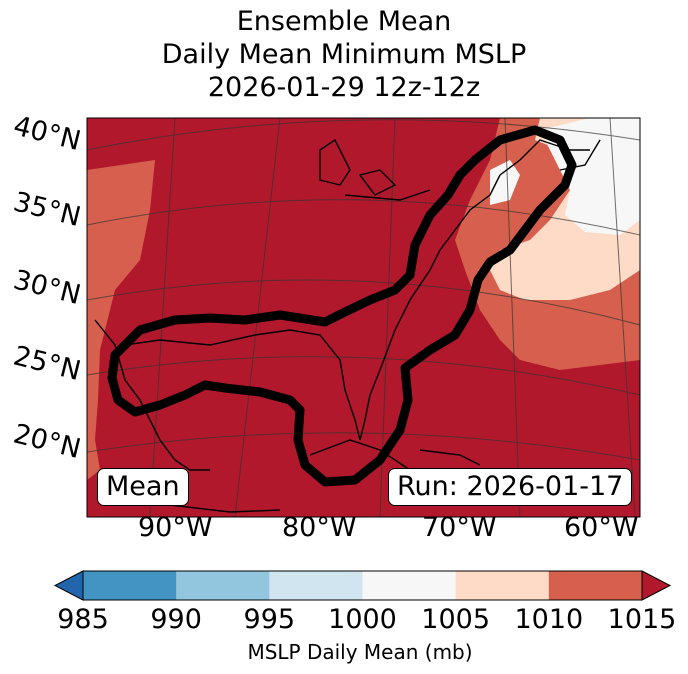 The width and height of the screenshot is (688, 674). What do you see at coordinates (459, 527) in the screenshot?
I see `lon-label-70w: 70°W` at bounding box center [459, 527].